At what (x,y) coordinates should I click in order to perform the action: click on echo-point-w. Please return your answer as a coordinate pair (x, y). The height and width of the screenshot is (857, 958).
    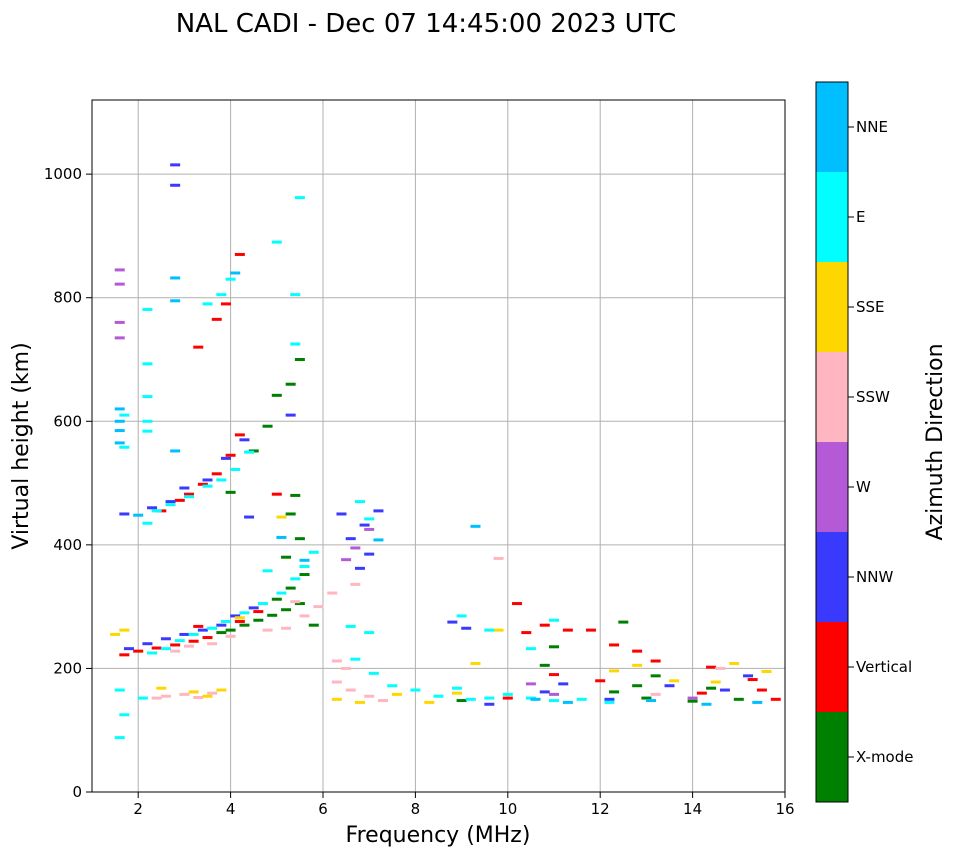
    Looking at the image, I should click on (119, 284).